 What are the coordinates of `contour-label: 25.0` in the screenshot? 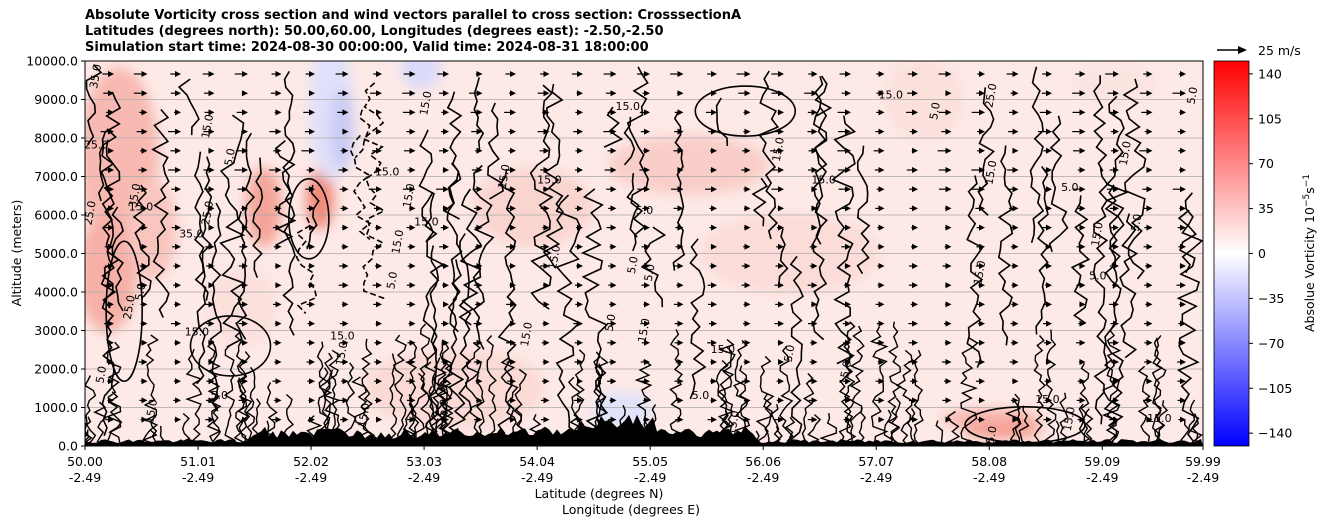 It's located at (96, 145).